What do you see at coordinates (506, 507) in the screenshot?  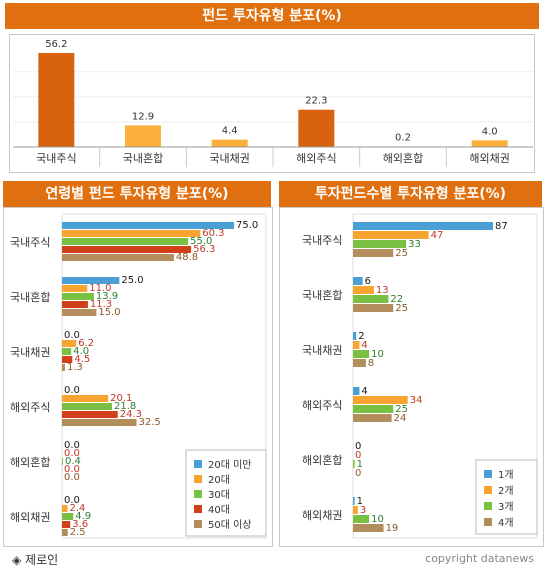 I see `fund-count-legend-label: 3개` at bounding box center [506, 507].